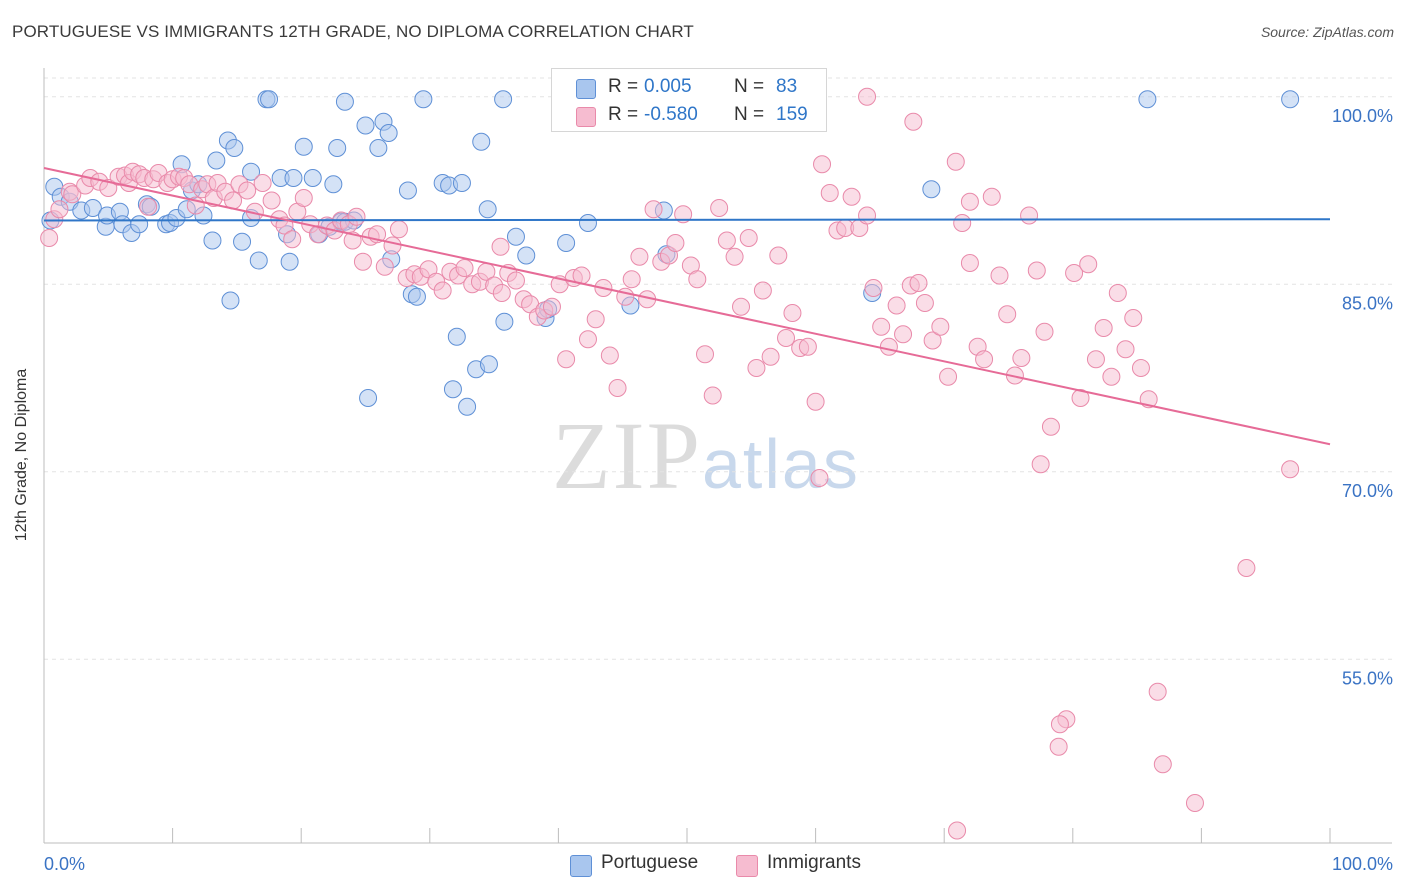 The image size is (1406, 892). I want to click on portuguese-swatch, so click(586, 89).